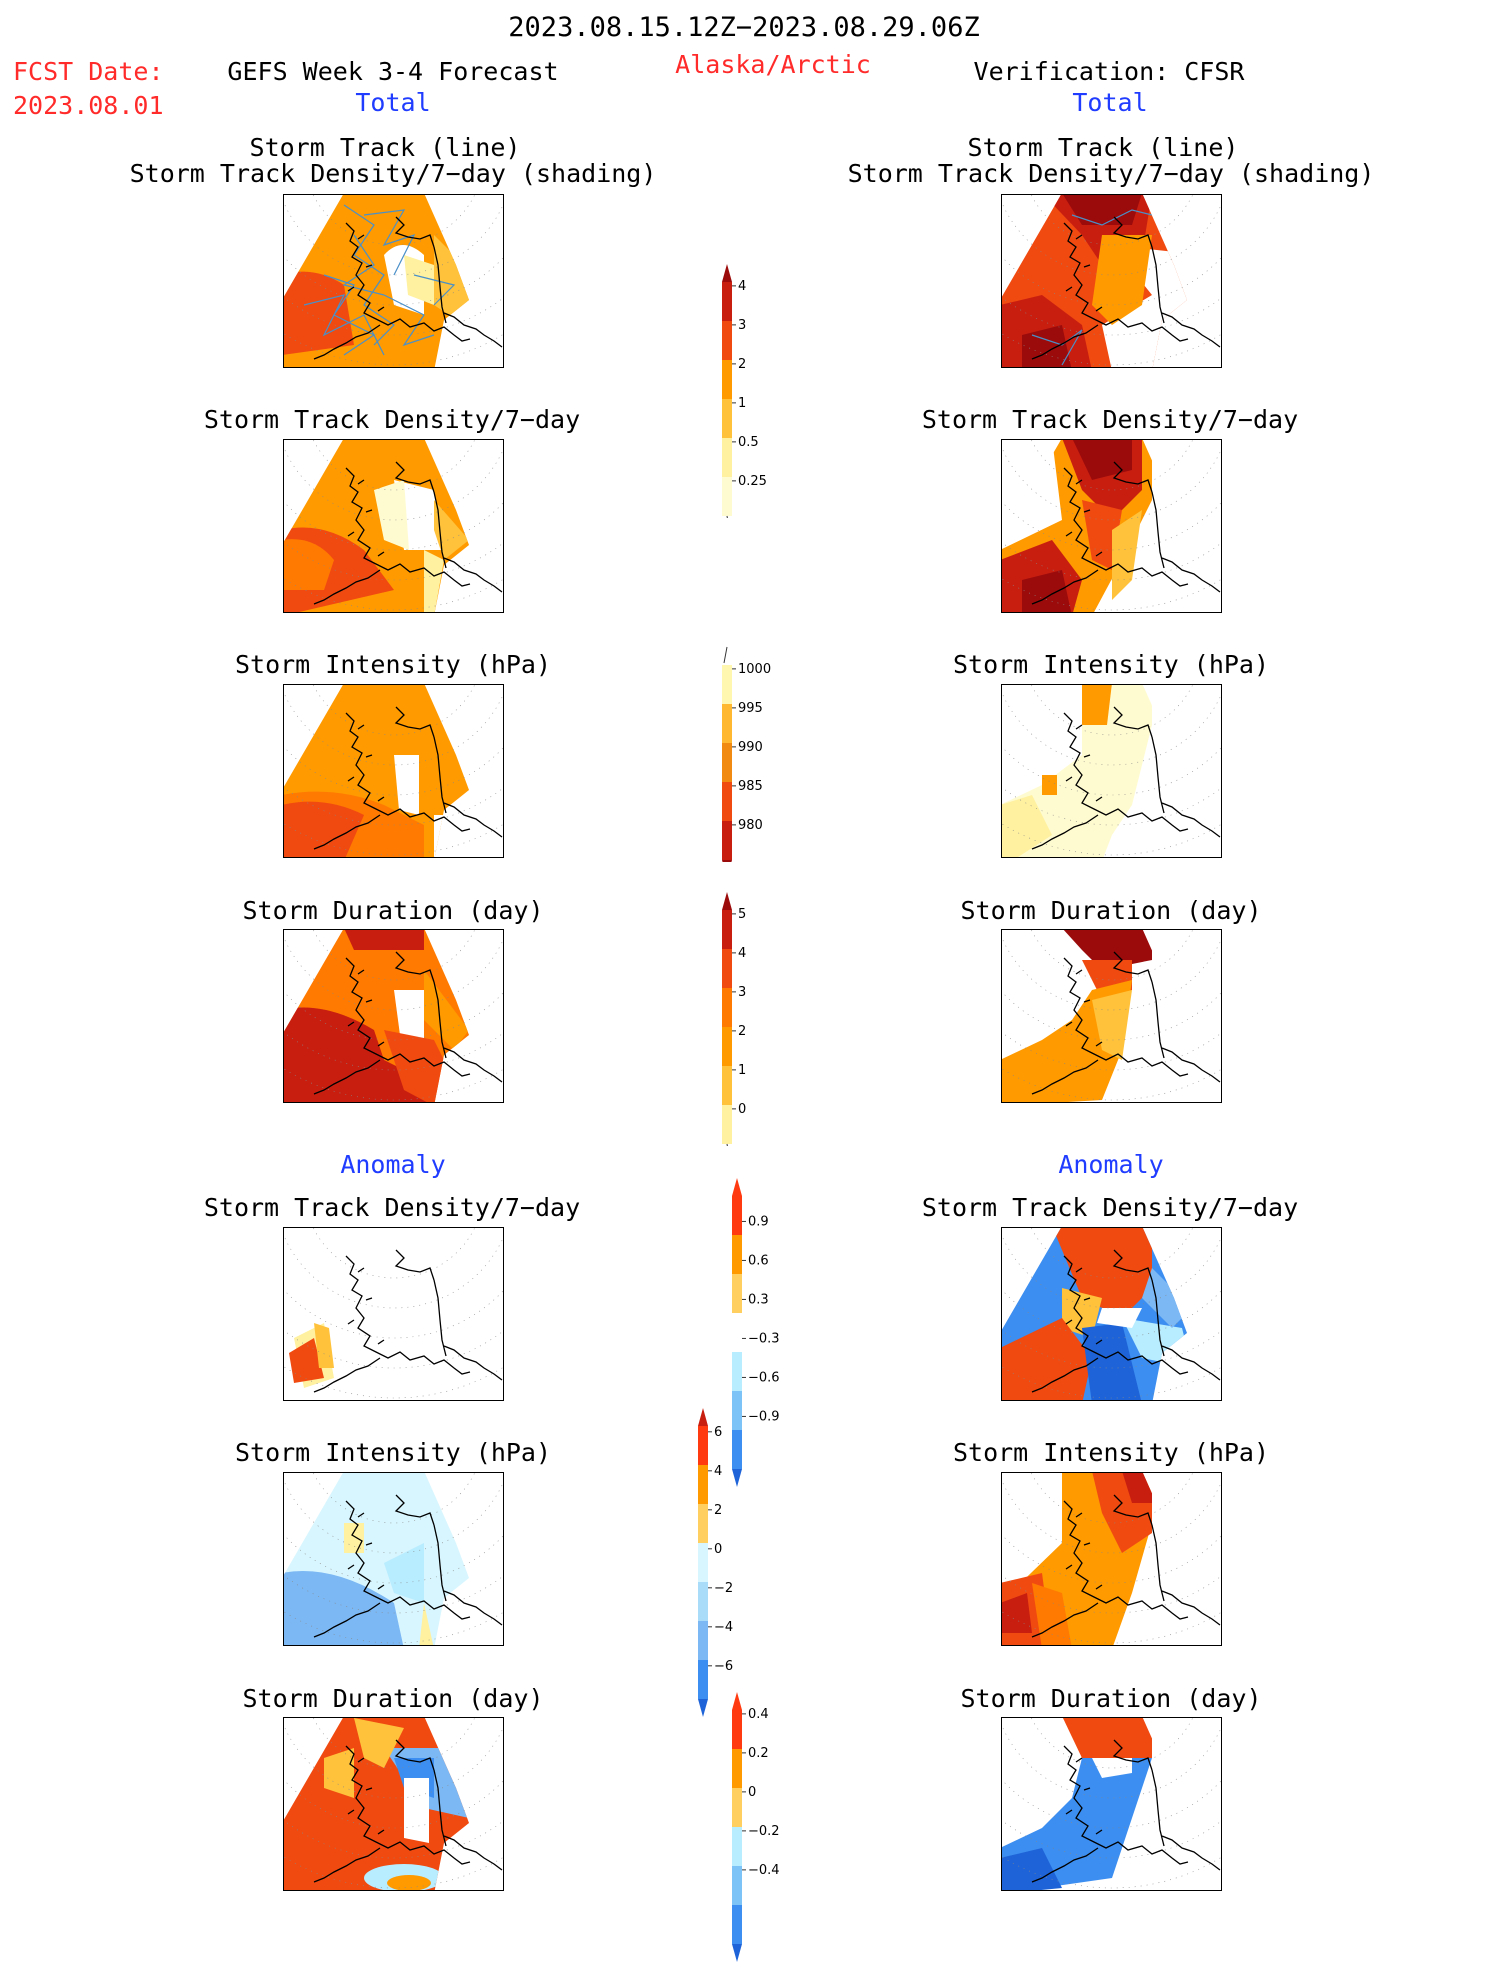 The width and height of the screenshot is (1487, 1968). What do you see at coordinates (742, 1109) in the screenshot?
I see `colorbar-label: 0` at bounding box center [742, 1109].